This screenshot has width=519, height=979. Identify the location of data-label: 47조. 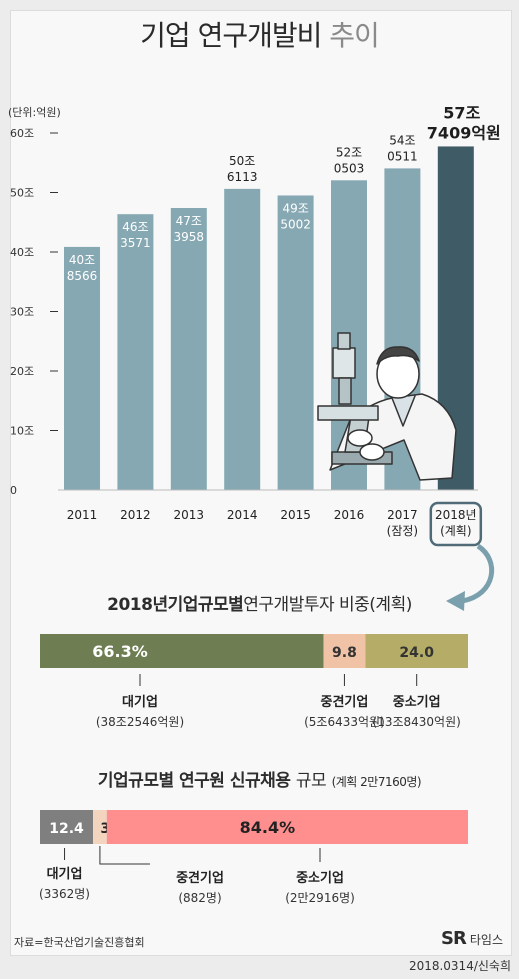
(189, 221).